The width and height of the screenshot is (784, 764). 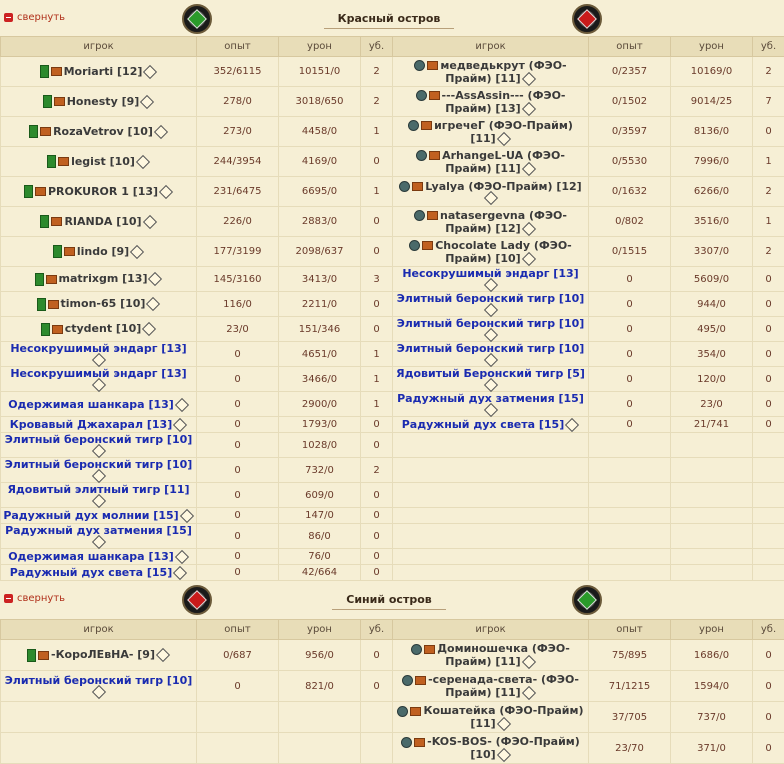 I want to click on right-dmg-cell: 120/0, so click(x=712, y=379).